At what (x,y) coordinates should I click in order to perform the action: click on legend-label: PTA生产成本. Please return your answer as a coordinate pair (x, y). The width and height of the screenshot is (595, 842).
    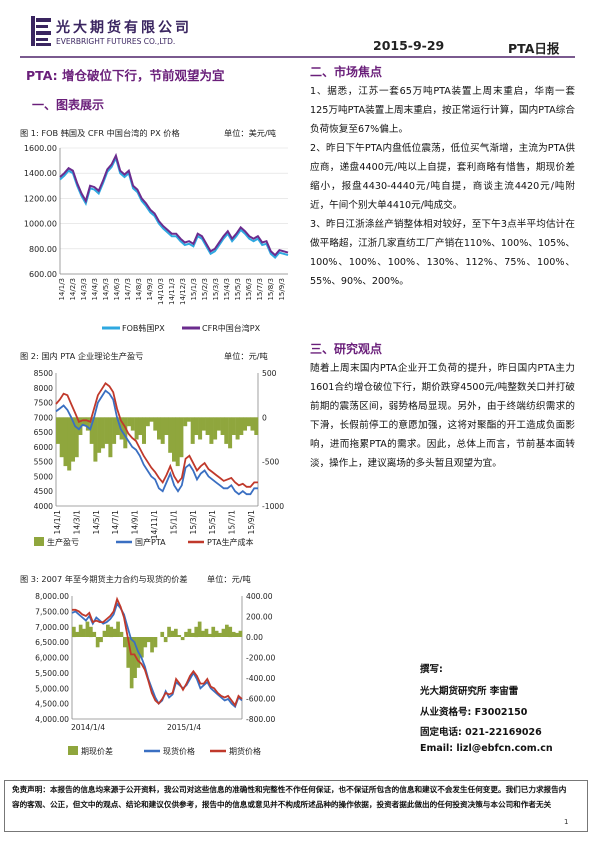
    Looking at the image, I should click on (230, 542).